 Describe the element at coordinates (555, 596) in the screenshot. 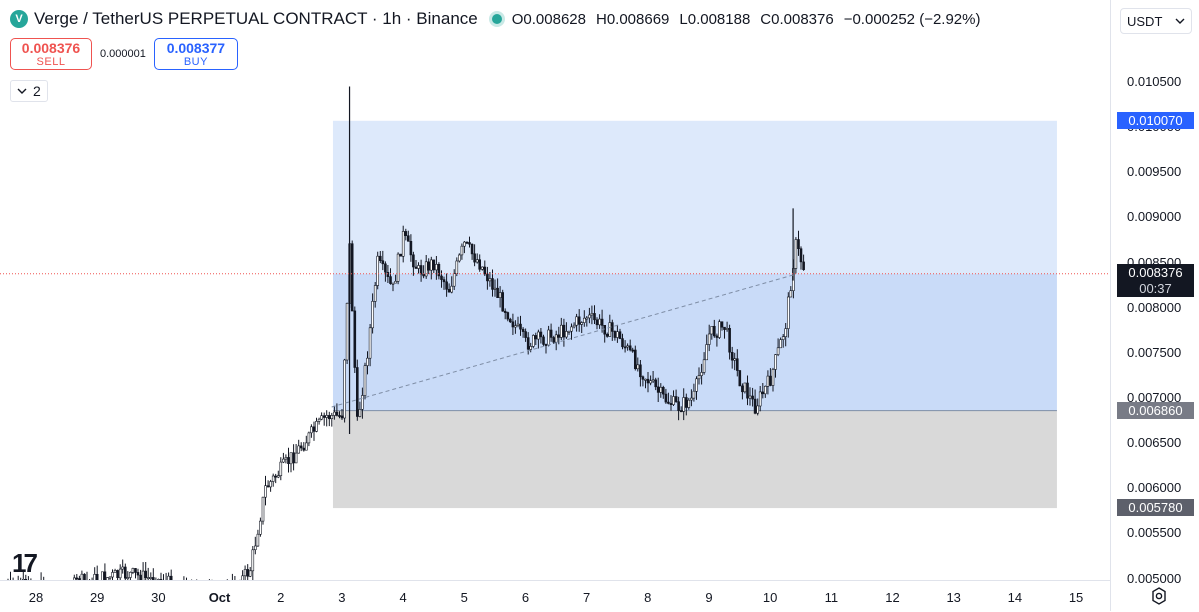

I see `time-axis: 28 29 30 Oct 2 3 4 5 6 7 8 9 10 11 12 13 14 15` at that location.